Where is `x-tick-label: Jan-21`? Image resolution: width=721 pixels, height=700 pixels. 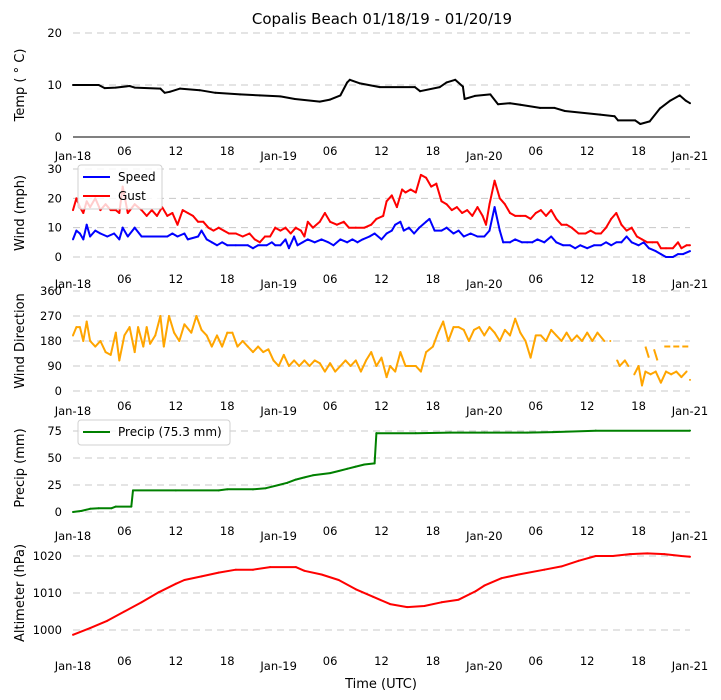
x-tick-label: Jan-21 is located at coordinates (690, 156).